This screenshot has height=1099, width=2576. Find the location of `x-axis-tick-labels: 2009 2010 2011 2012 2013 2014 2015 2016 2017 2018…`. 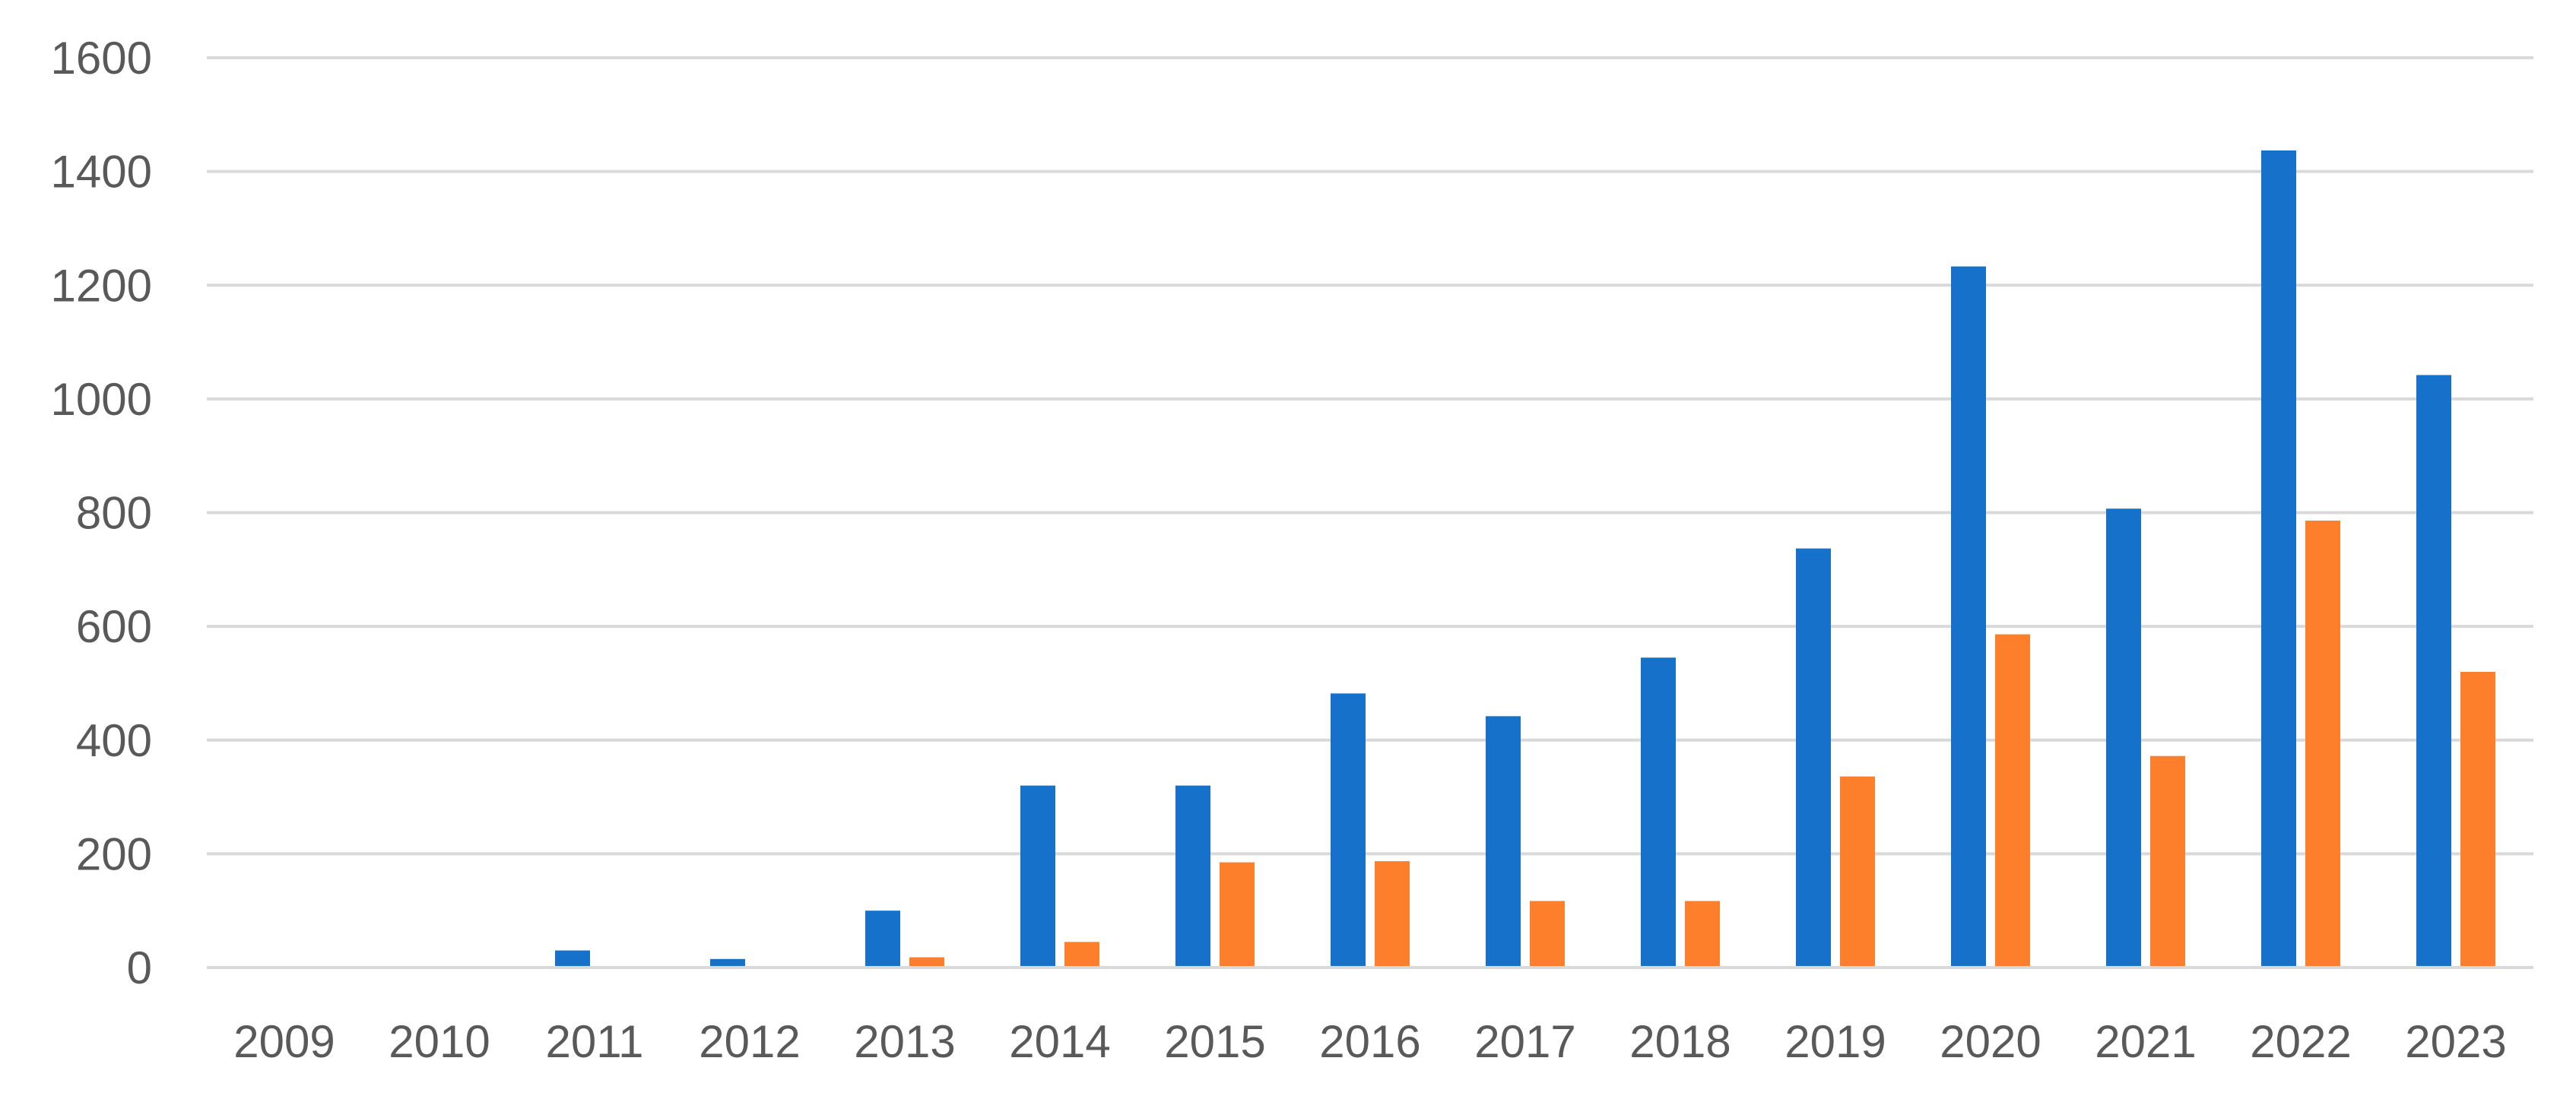

x-axis-tick-labels: 2009 2010 2011 2012 2013 2014 2015 2016 2017 2018… is located at coordinates (1370, 1041).